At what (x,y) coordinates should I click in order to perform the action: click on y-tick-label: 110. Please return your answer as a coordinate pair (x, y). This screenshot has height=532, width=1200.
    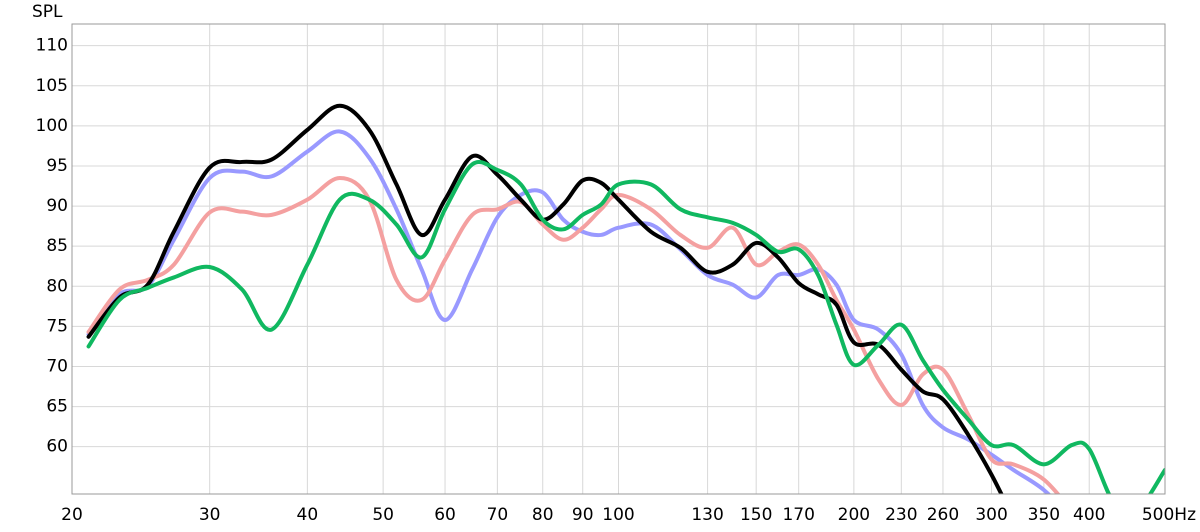
    Looking at the image, I should click on (52, 46).